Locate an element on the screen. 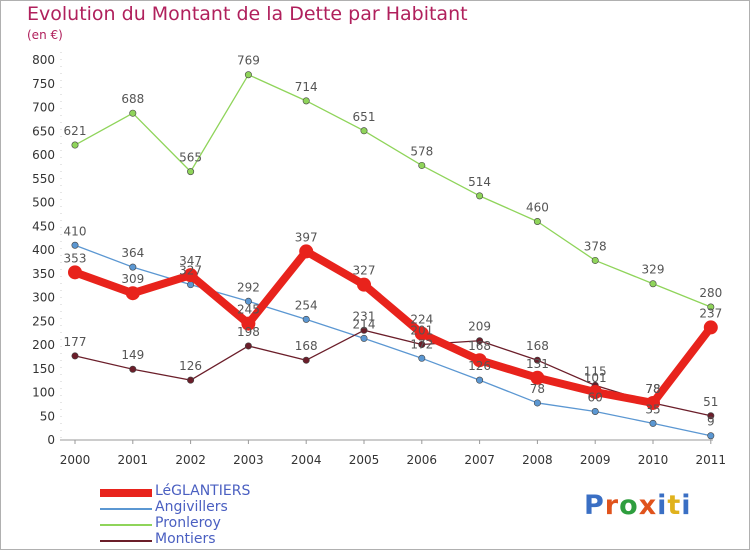 The width and height of the screenshot is (750, 550). series-line-Montiers is located at coordinates (392, 373).